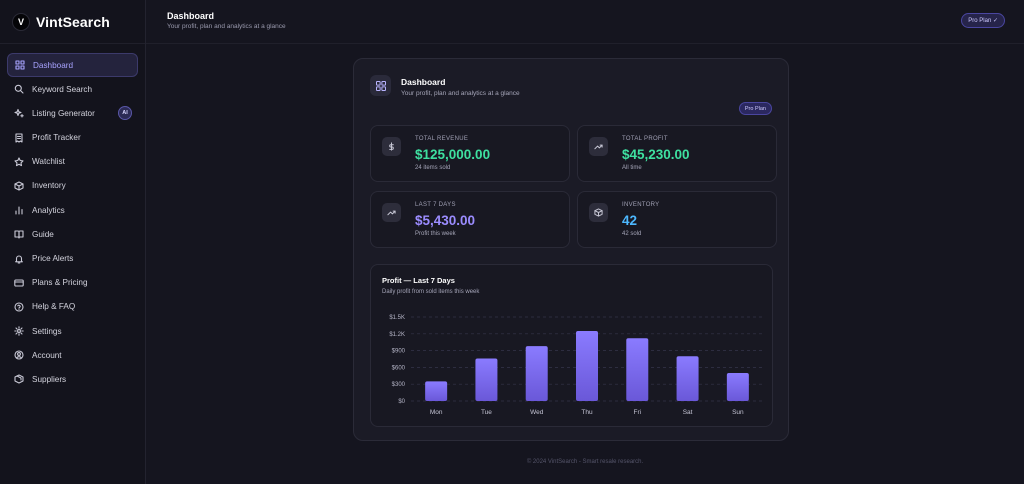 The width and height of the screenshot is (1024, 484). What do you see at coordinates (688, 412) in the screenshot?
I see `x-tick-label: Sat` at bounding box center [688, 412].